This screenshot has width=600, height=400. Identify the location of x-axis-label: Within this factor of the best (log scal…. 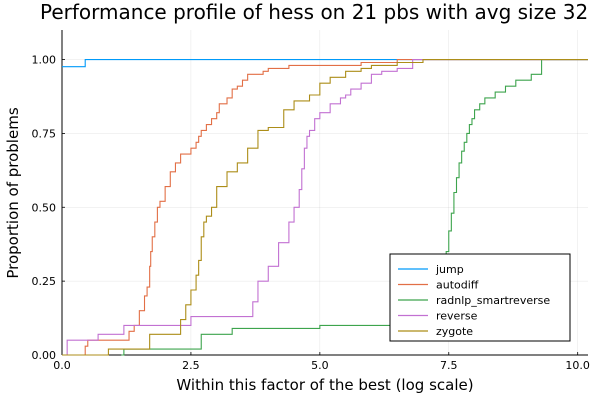
(324, 385).